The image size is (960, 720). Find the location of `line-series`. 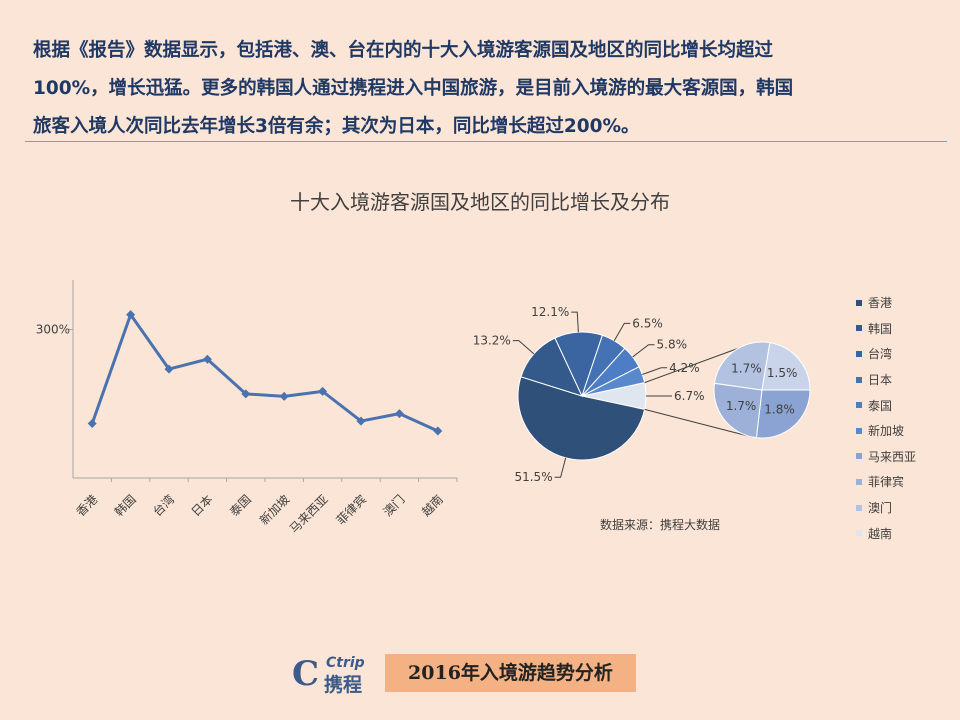

line-series is located at coordinates (264, 373).